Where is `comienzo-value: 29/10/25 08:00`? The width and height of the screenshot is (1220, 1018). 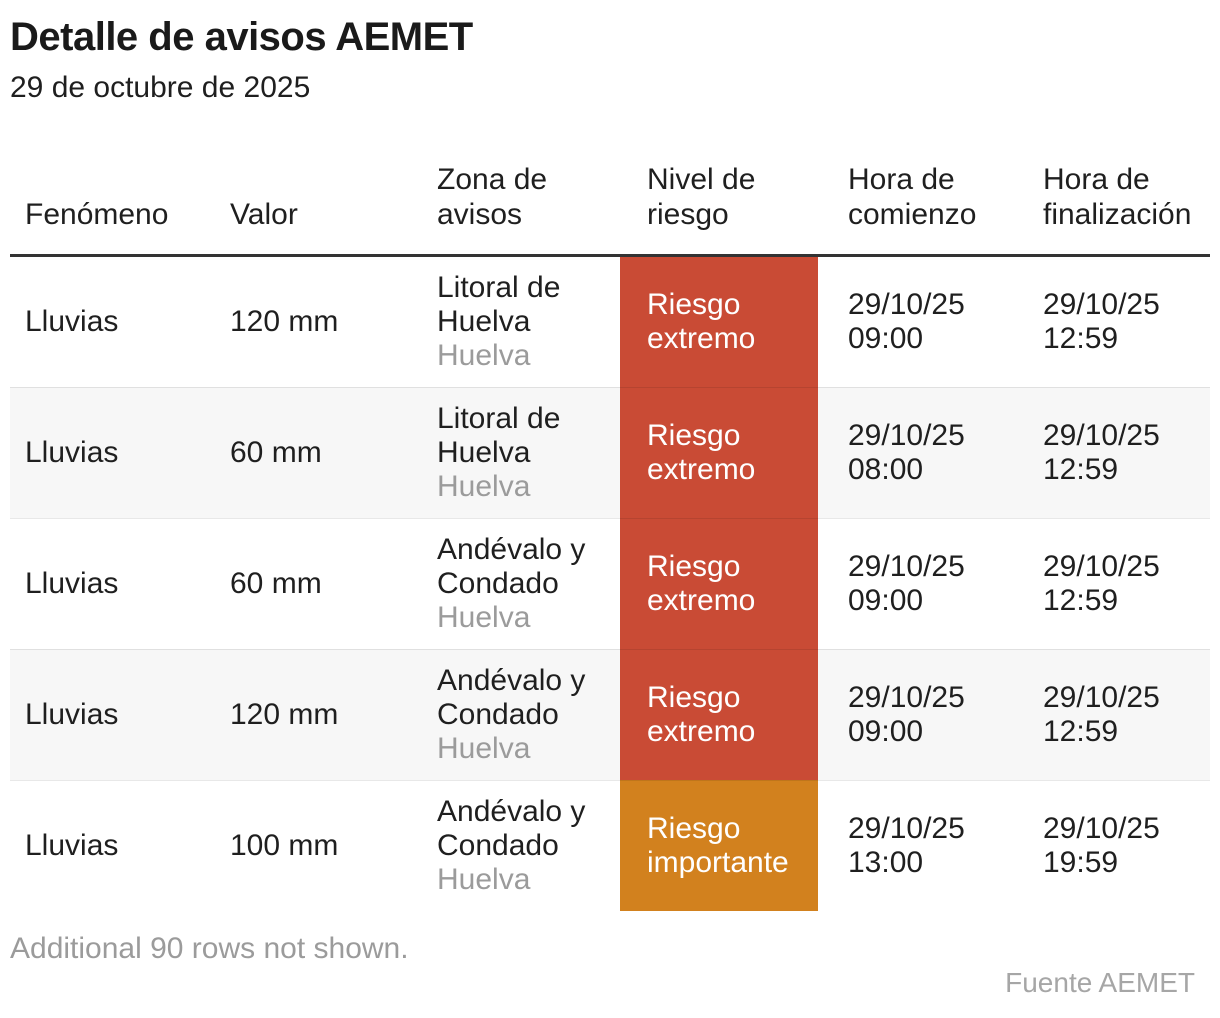 comienzo-value: 29/10/25 08:00 is located at coordinates (906, 452).